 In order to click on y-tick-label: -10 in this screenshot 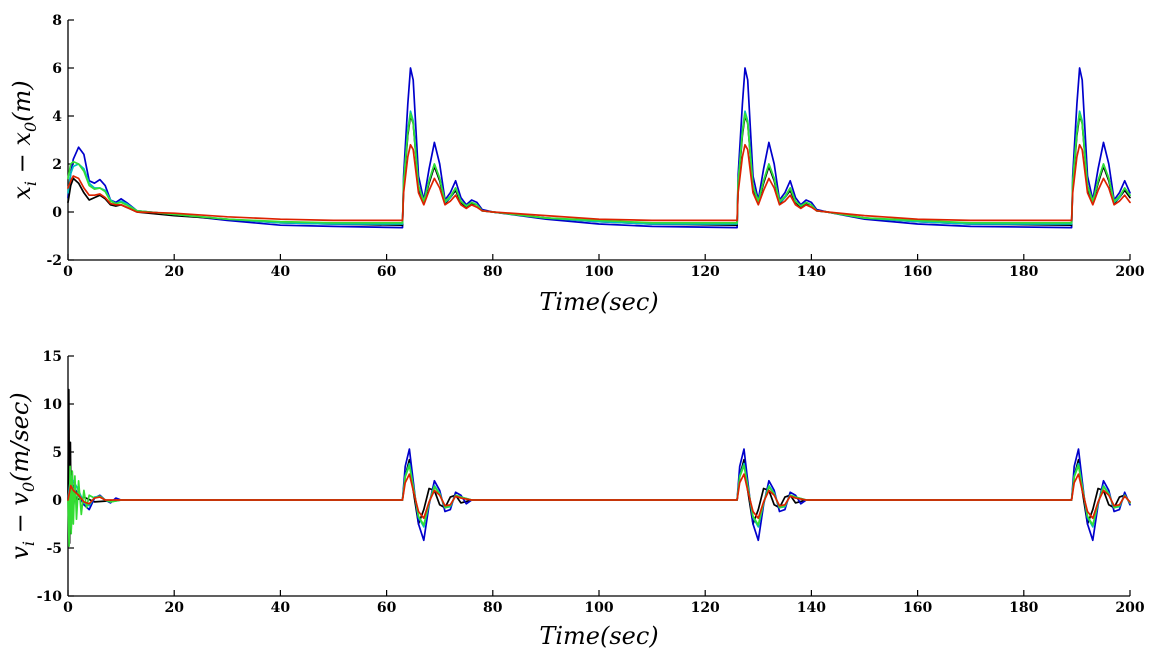, I will do `click(50, 597)`.